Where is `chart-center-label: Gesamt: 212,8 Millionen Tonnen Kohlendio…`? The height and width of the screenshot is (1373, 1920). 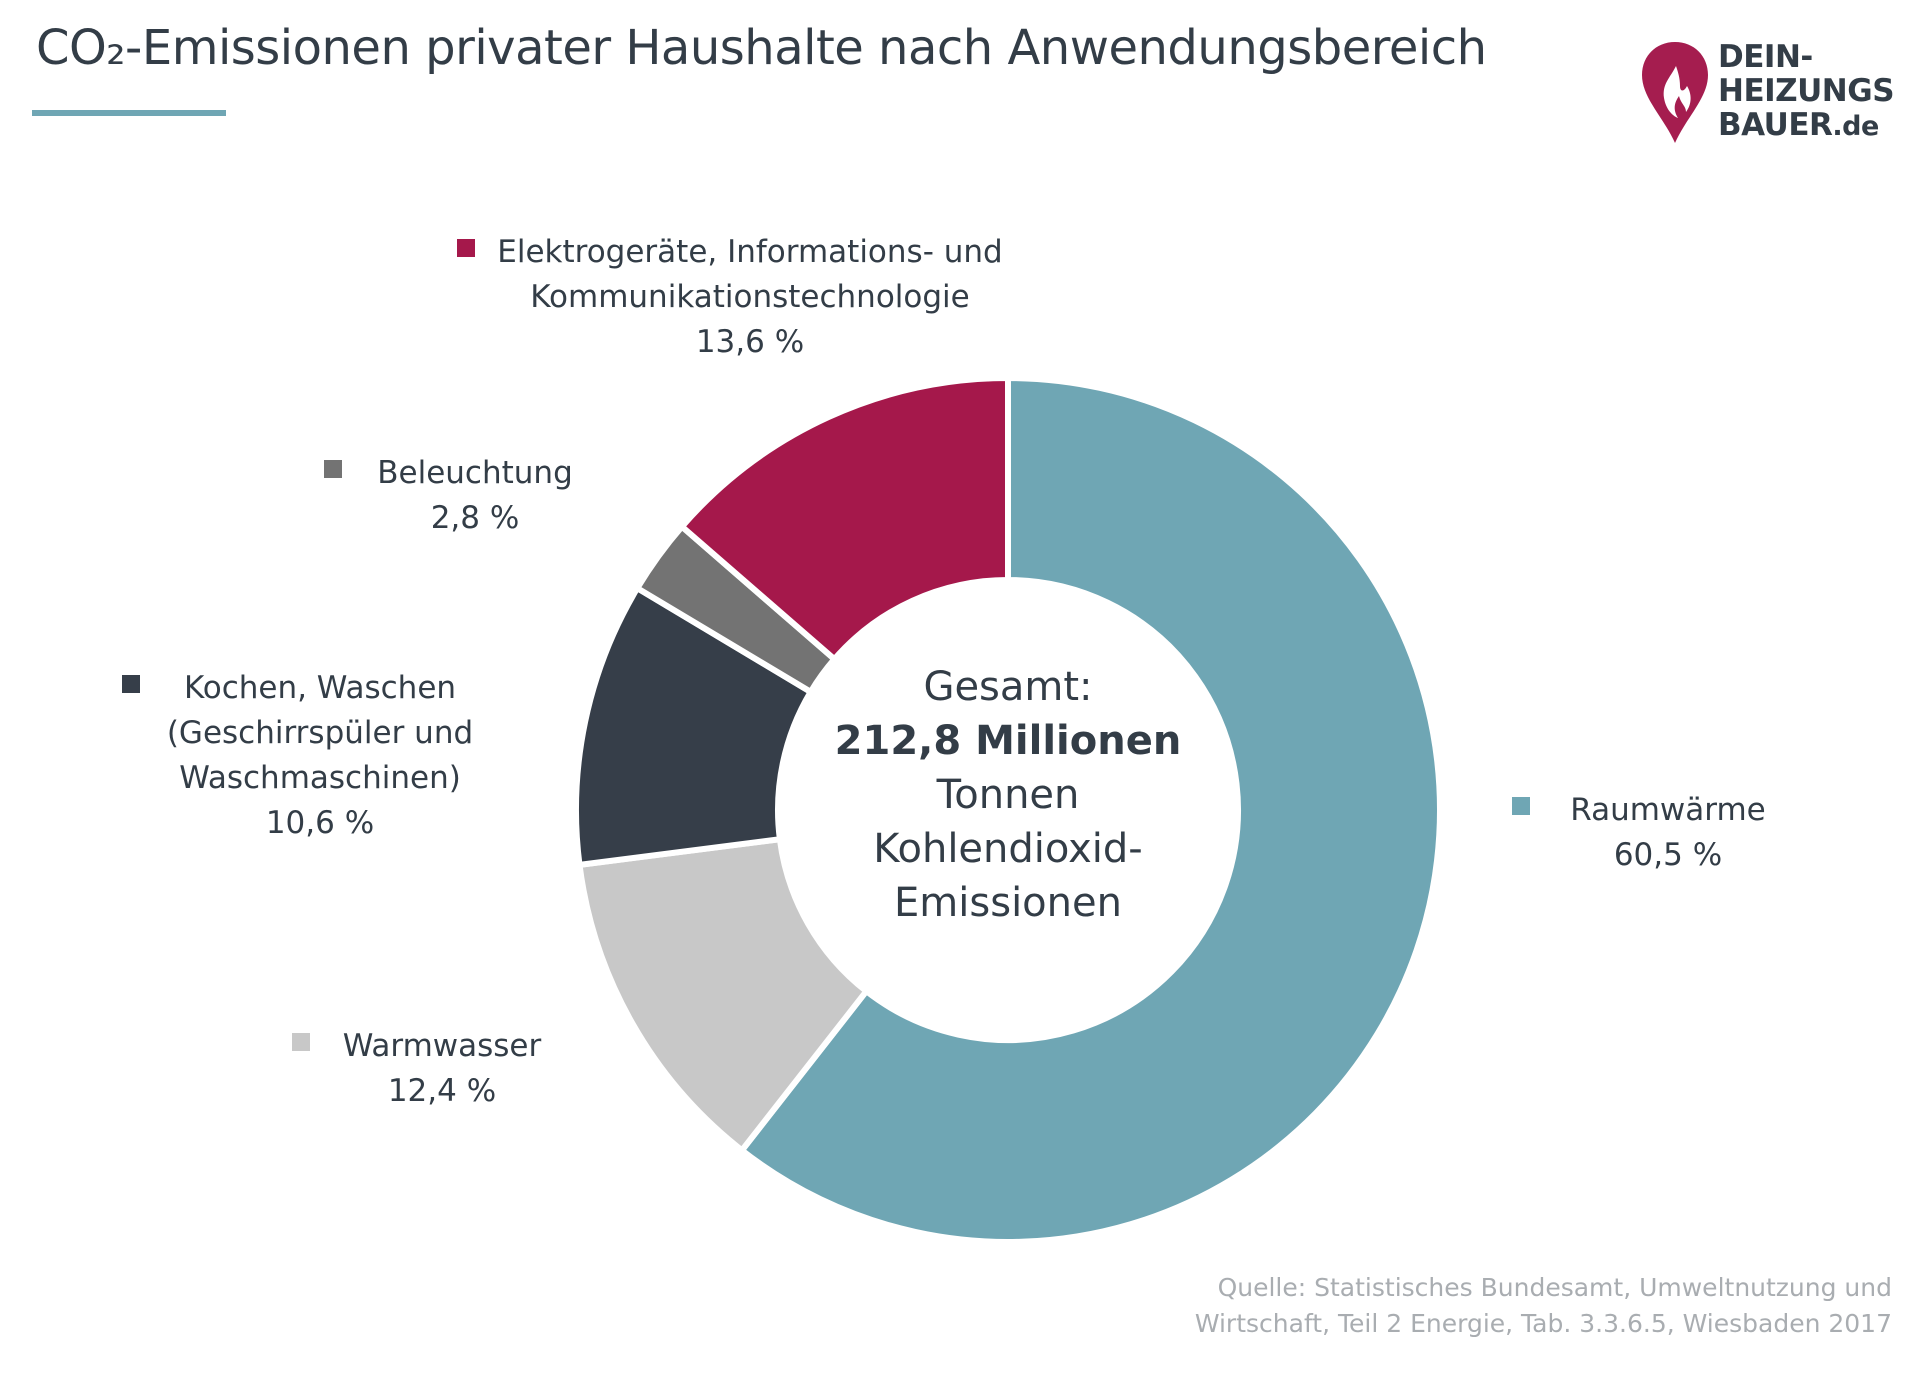 chart-center-label: Gesamt: 212,8 Millionen Tonnen Kohlendio… is located at coordinates (1008, 795).